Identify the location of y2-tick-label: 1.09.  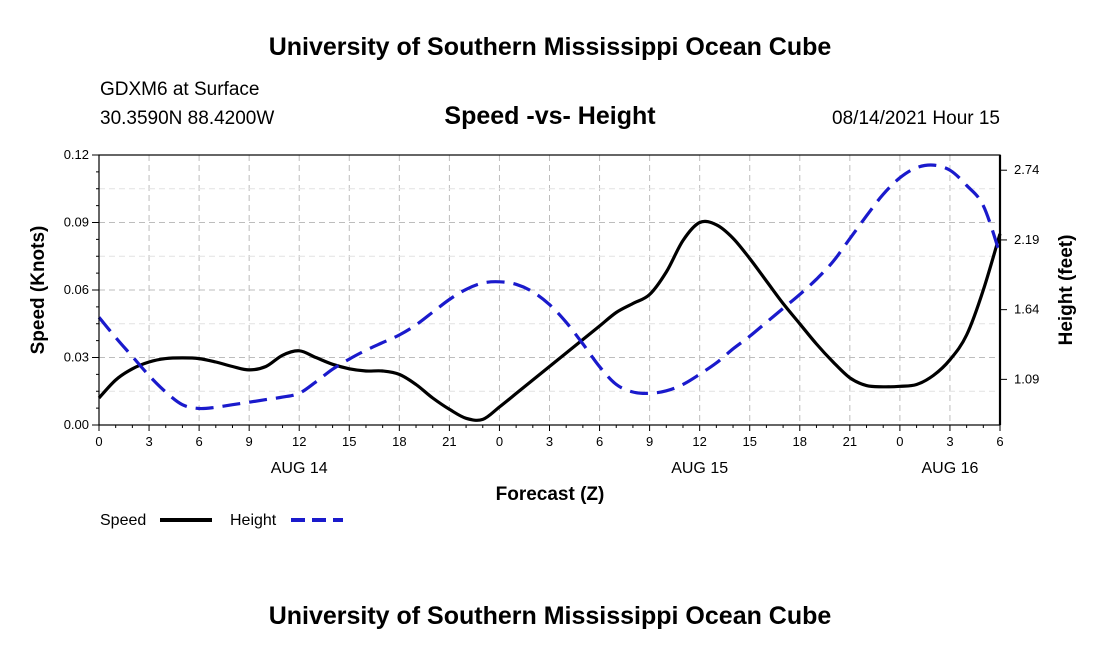
(1026, 378).